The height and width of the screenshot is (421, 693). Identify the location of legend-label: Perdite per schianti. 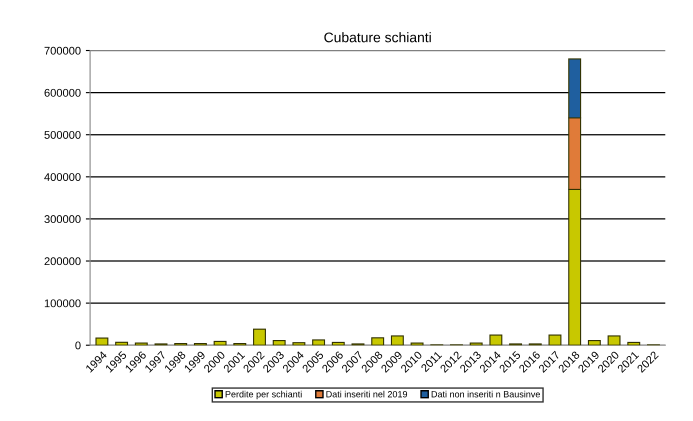
(264, 395).